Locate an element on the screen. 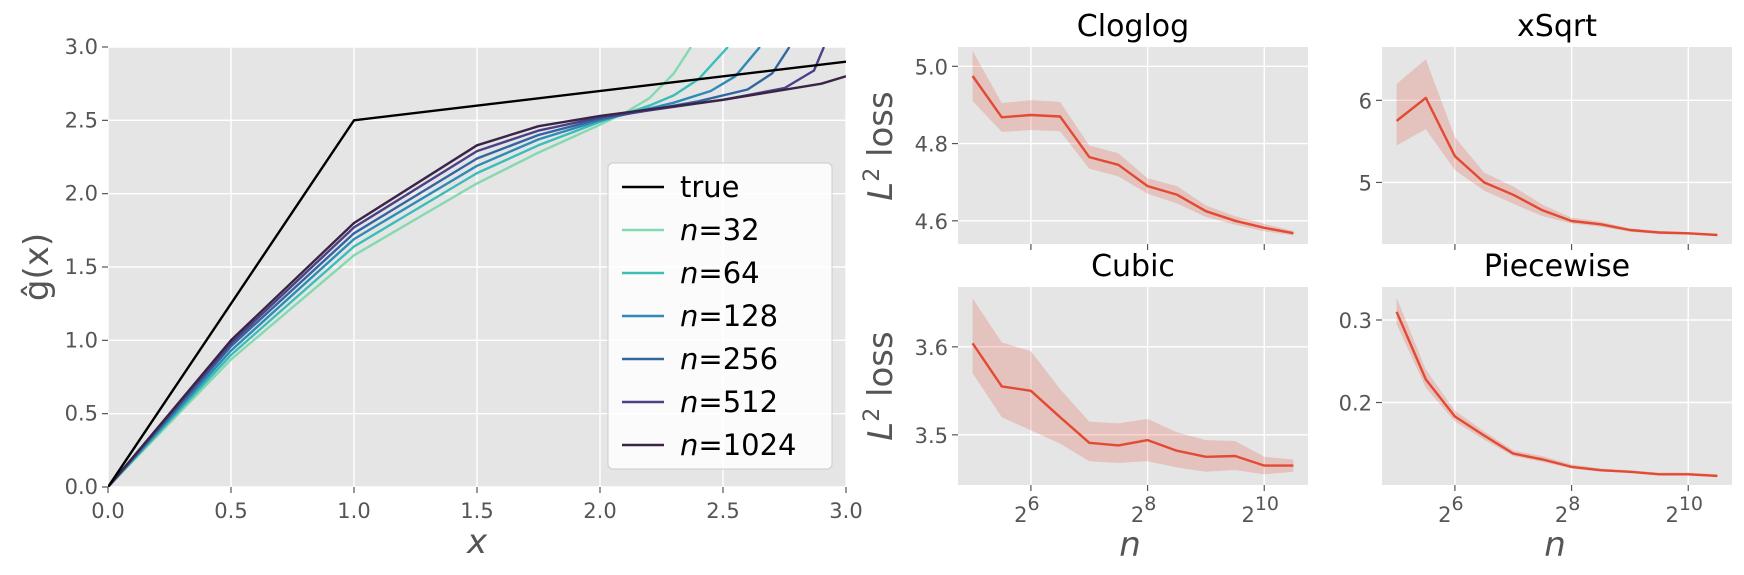 The height and width of the screenshot is (575, 1744). legend-label-value: =512 is located at coordinates (738, 402).